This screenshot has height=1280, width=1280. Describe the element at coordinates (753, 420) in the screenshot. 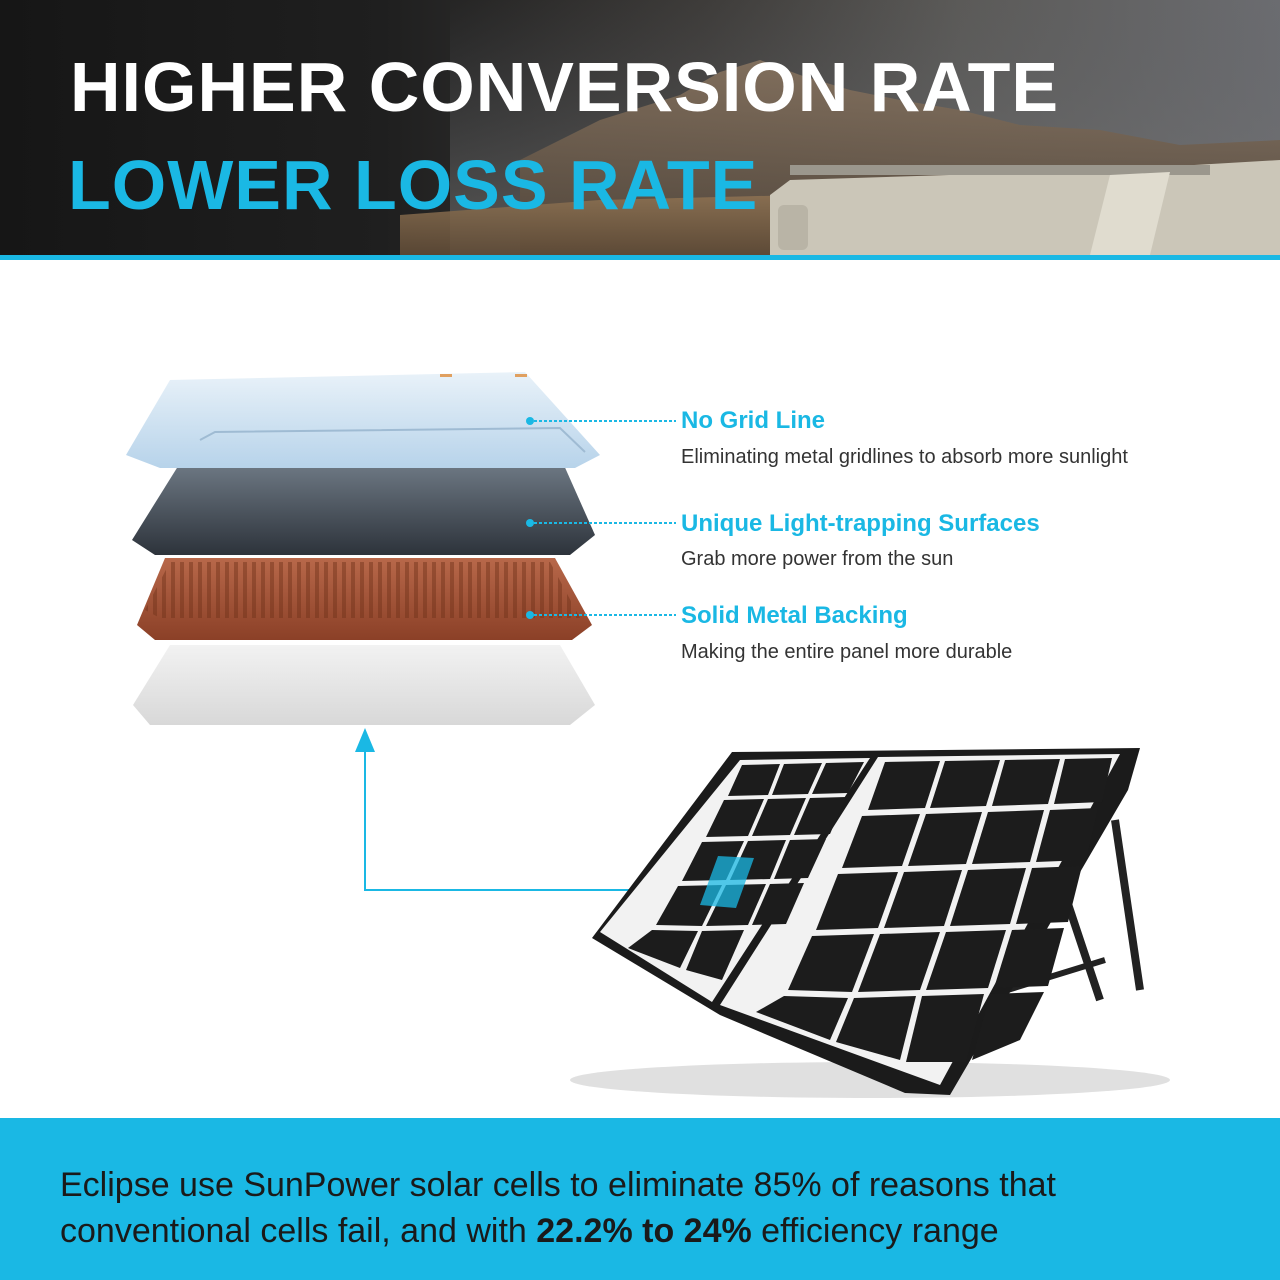

I see `feature-title-no-grid-line: No Grid Line` at that location.